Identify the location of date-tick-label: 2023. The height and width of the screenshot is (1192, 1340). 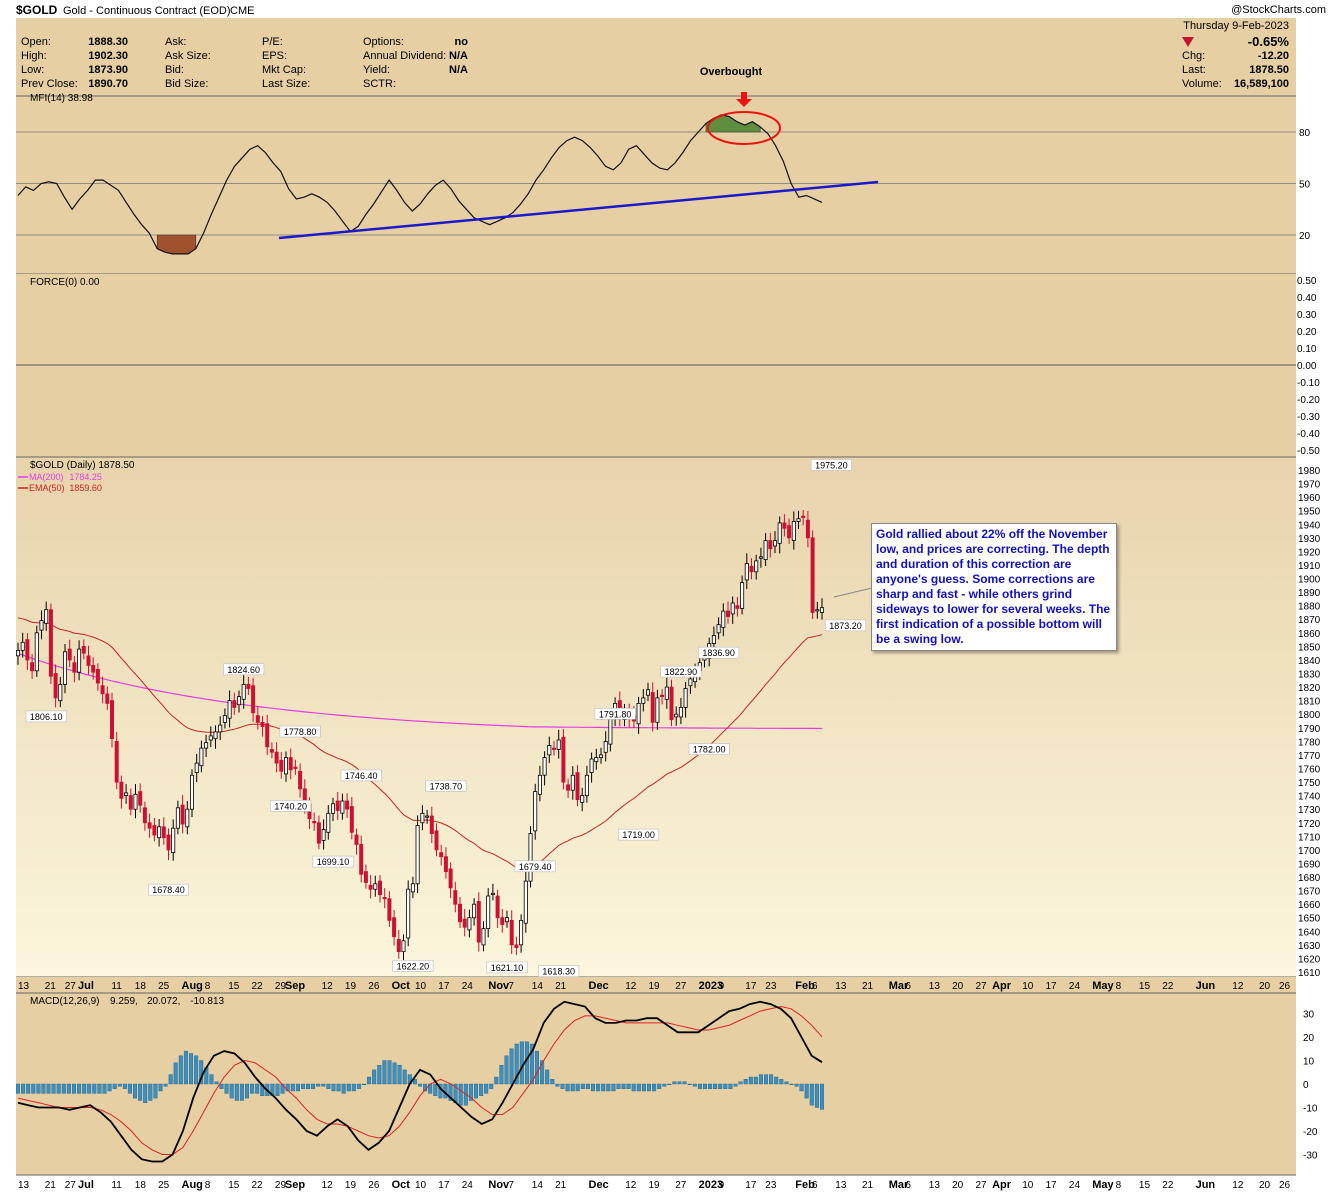
(711, 1185).